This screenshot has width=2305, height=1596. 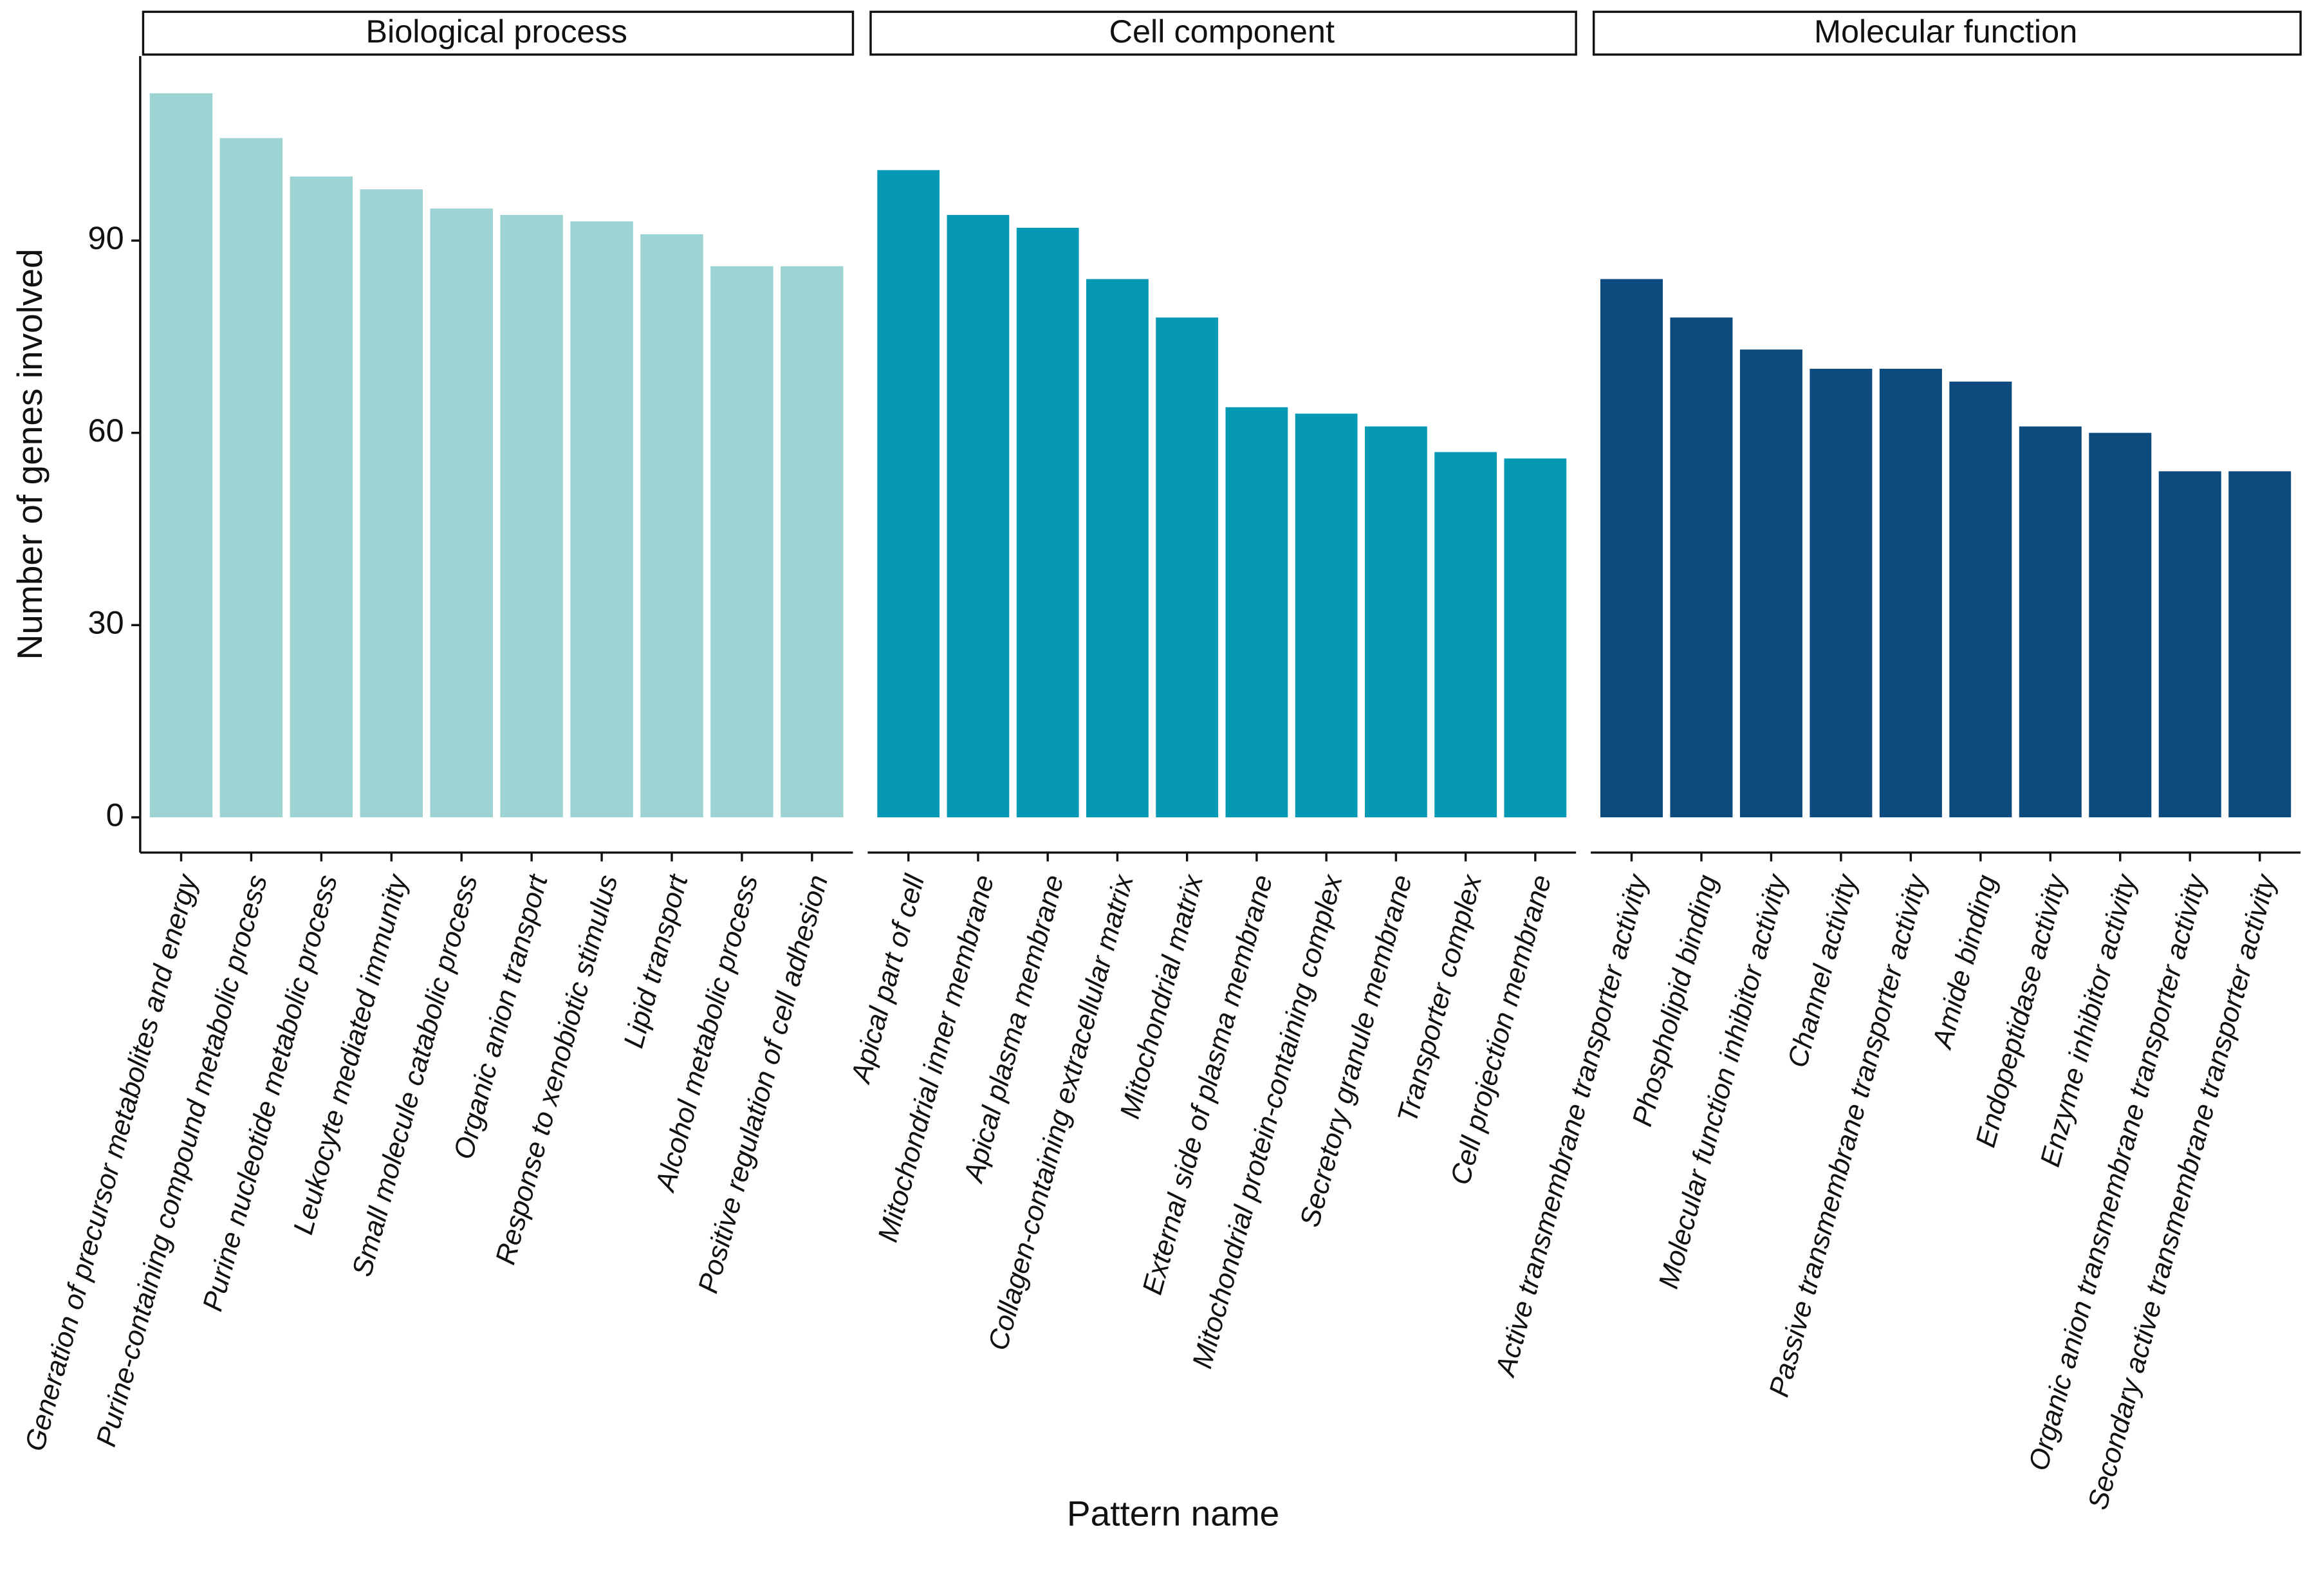 I want to click on x-tick-label: Apical part of cell, so click(x=888, y=979).